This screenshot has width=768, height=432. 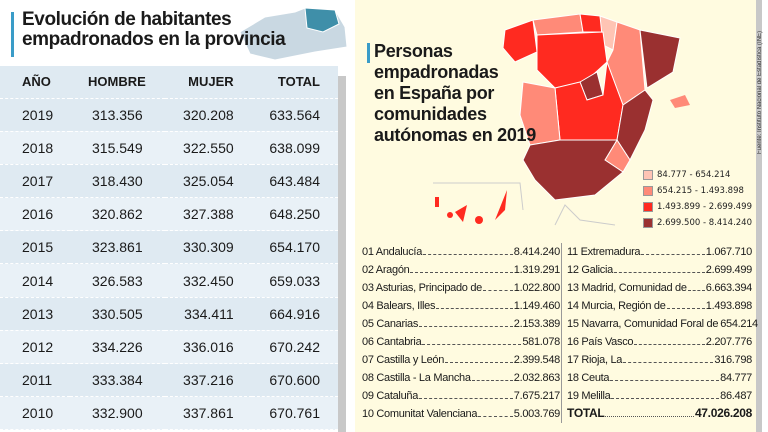 I want to click on region-item: 11 Extremadura 1.067.710, so click(x=659, y=249).